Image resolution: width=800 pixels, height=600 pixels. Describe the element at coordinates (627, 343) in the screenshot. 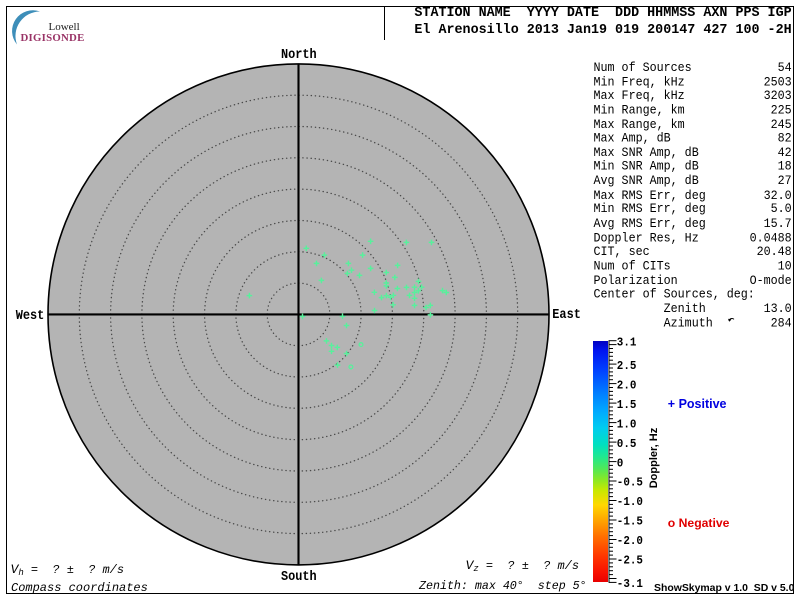

I see `svg-text: 3.1` at that location.